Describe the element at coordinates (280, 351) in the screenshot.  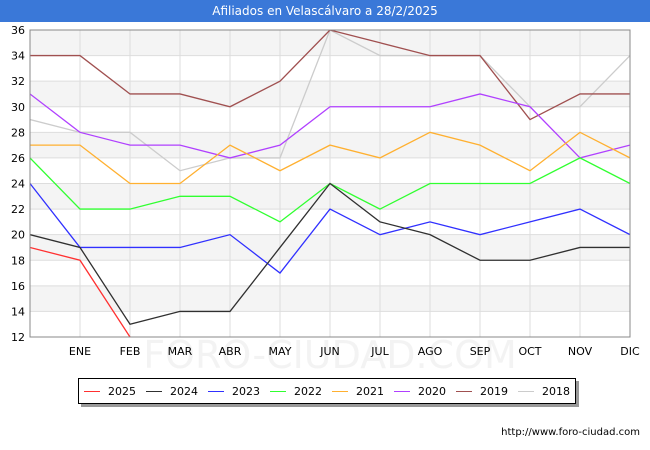
I see `x-tick-label: MAY` at that location.